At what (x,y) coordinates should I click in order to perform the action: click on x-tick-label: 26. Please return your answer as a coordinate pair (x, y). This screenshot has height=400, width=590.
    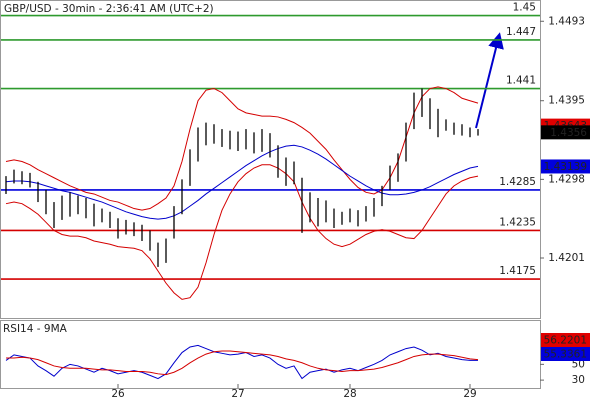
    Looking at the image, I should click on (118, 394).